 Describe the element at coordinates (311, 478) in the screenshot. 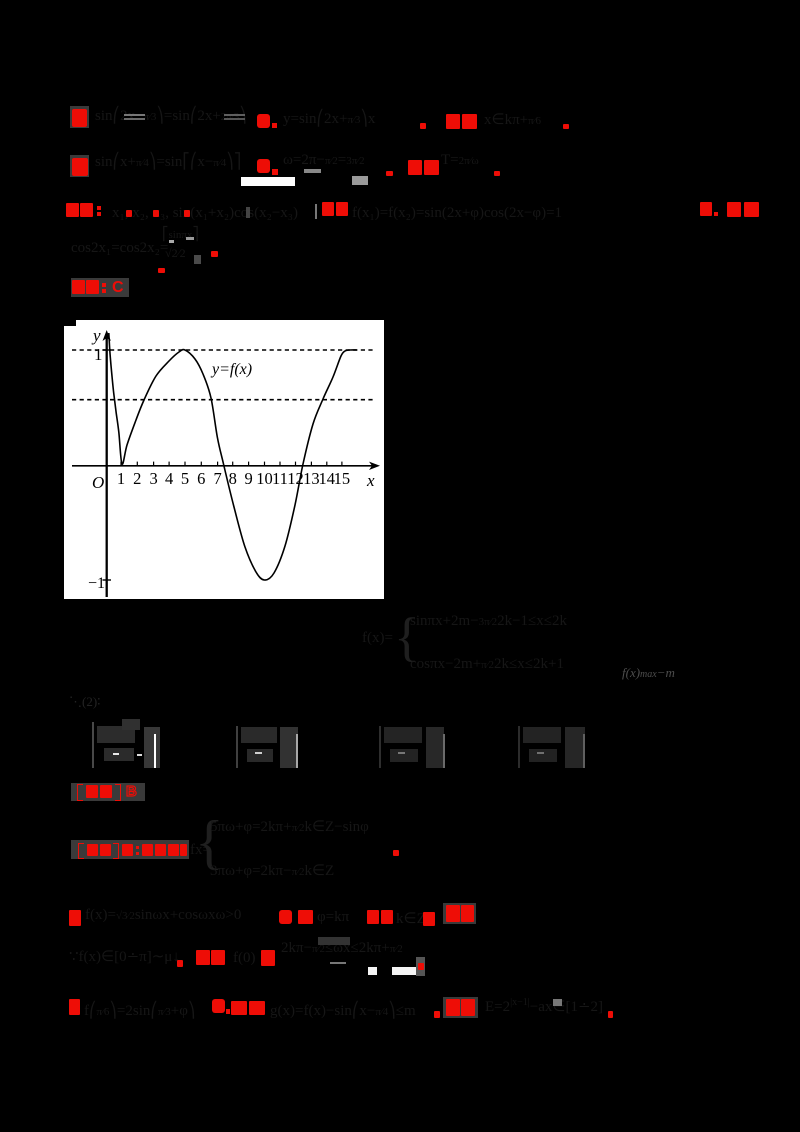

I see `svg-text: 13` at that location.